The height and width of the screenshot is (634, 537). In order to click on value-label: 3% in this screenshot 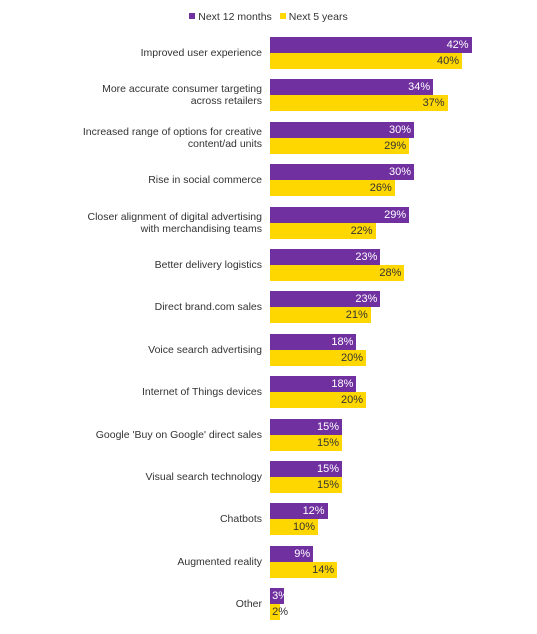, I will do `click(280, 596)`.